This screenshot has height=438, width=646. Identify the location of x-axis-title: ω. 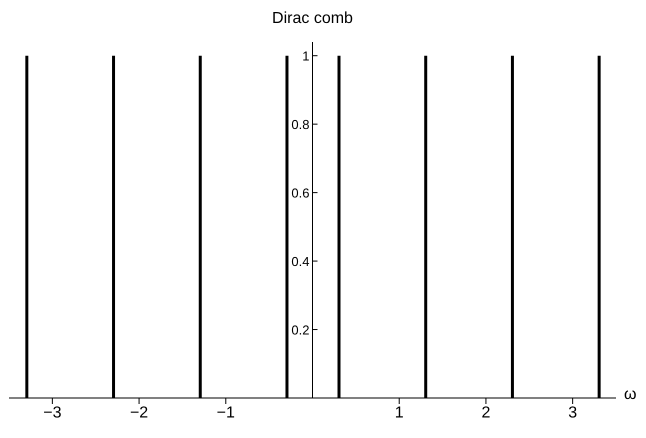
(630, 395).